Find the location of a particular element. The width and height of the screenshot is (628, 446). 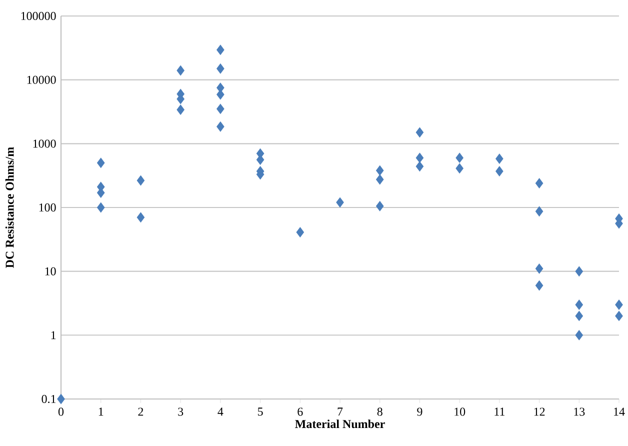

x-tick-label: 13 is located at coordinates (579, 412).